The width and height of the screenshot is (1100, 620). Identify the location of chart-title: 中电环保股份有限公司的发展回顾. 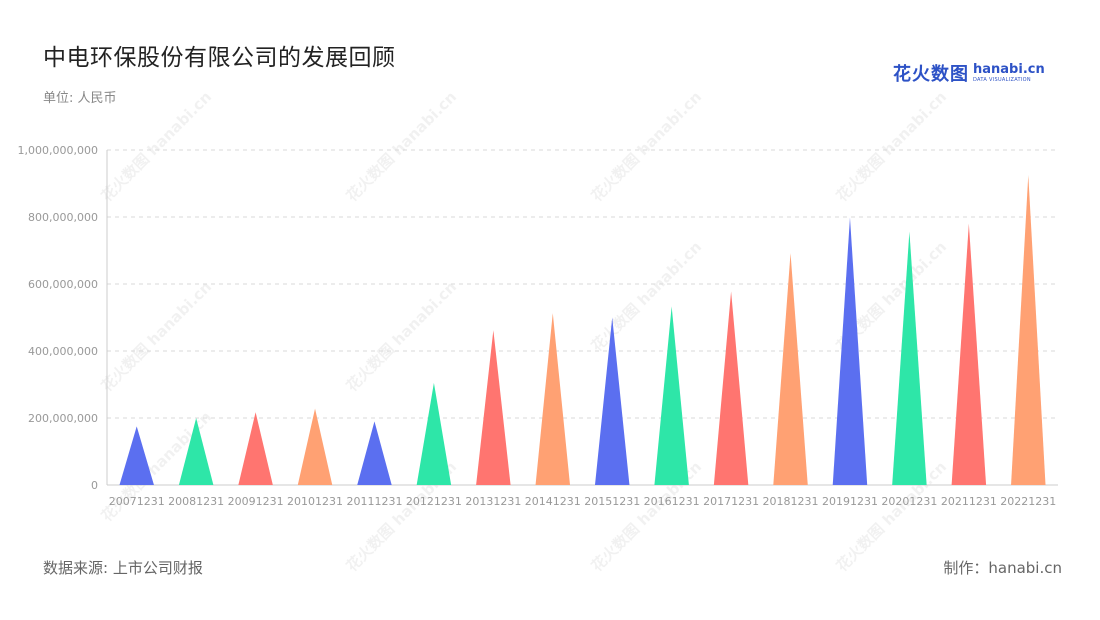
(219, 58).